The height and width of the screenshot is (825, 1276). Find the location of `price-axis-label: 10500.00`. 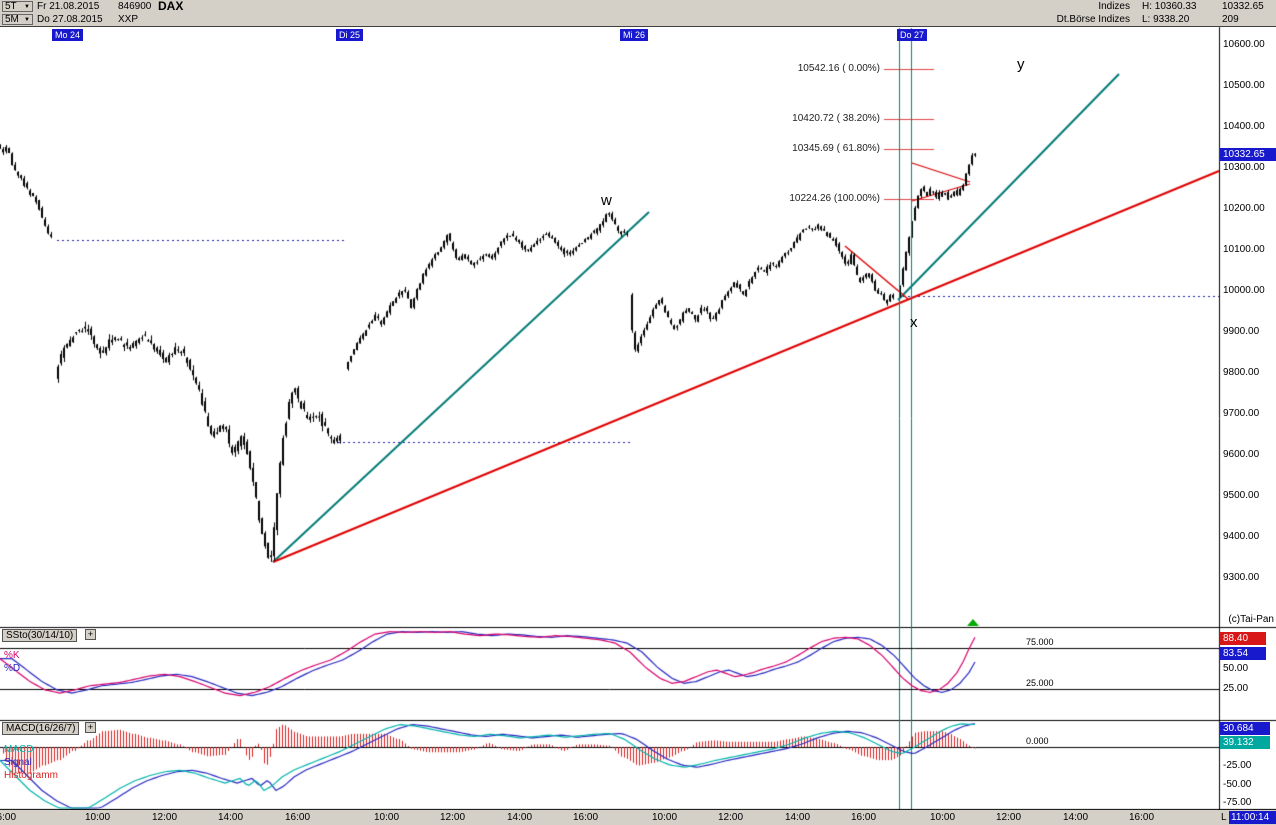

price-axis-label: 10500.00 is located at coordinates (1244, 85).